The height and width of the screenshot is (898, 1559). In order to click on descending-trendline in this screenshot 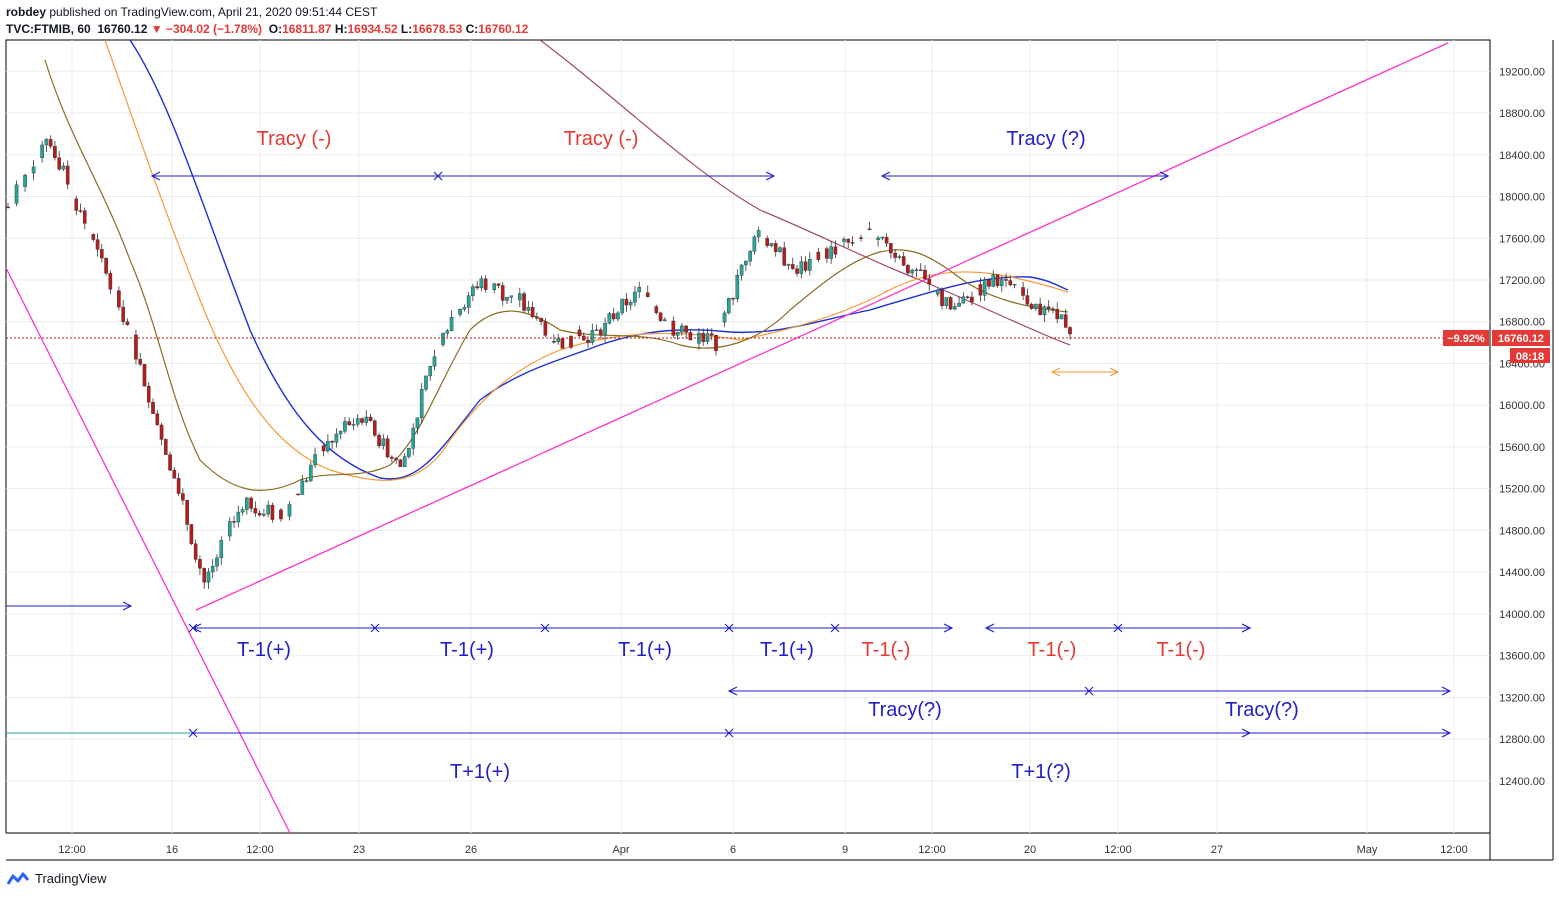, I will do `click(148, 550)`.